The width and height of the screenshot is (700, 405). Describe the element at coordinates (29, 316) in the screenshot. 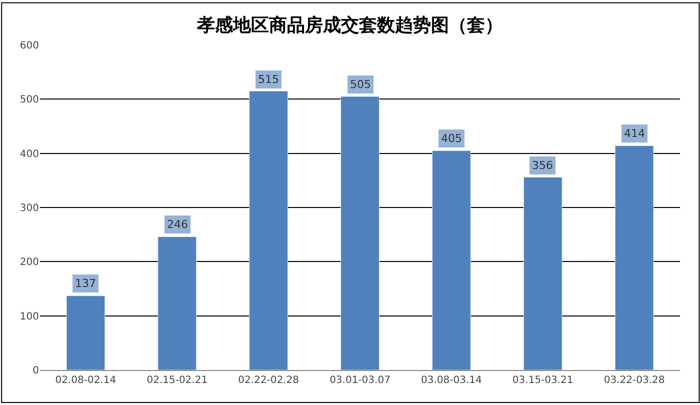

I see `y-tick-label: 100` at that location.